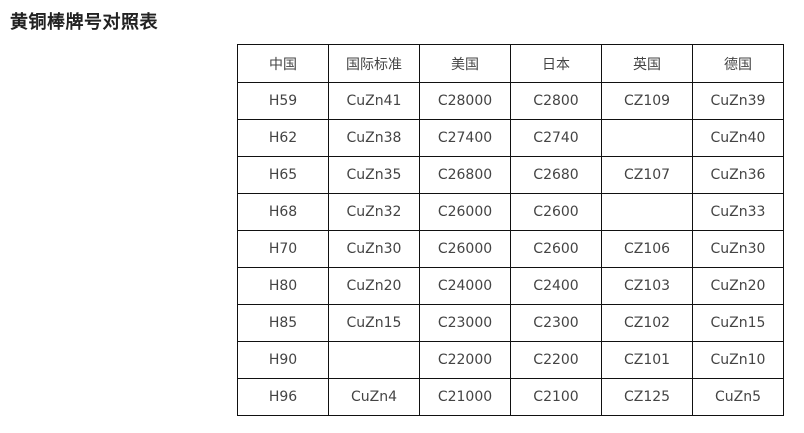 Image resolution: width=804 pixels, height=433 pixels. Describe the element at coordinates (465, 360) in the screenshot. I see `table-cell: C22000` at that location.